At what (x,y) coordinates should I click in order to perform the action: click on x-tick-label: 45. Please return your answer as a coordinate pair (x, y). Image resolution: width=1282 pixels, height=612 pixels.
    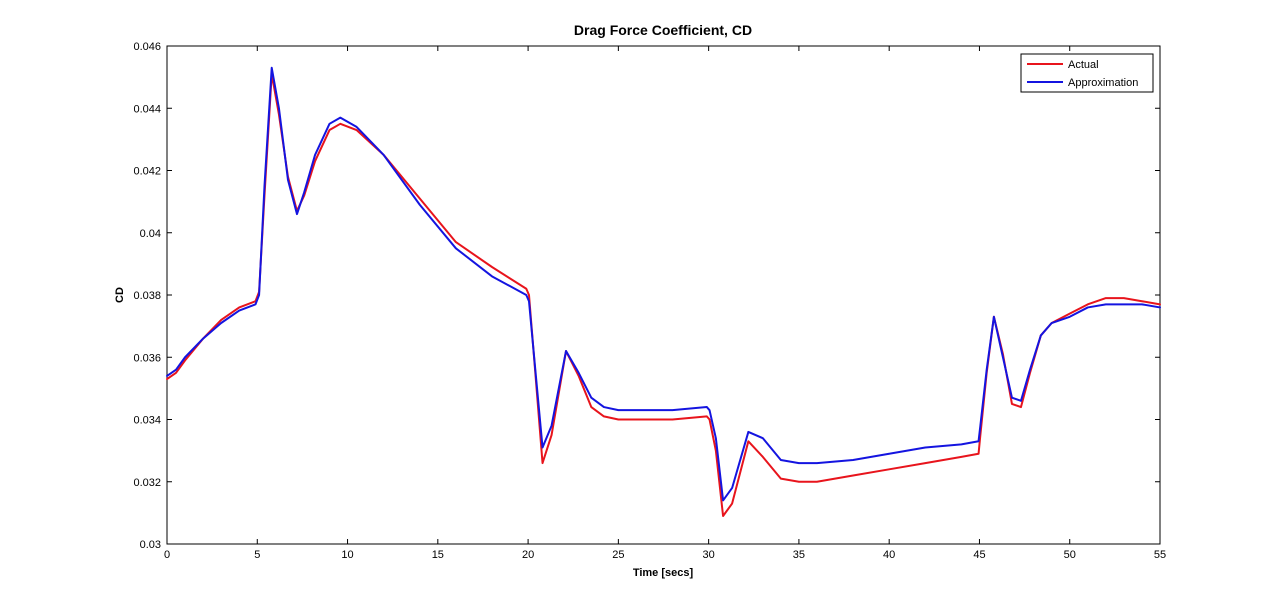
    Looking at the image, I should click on (979, 555).